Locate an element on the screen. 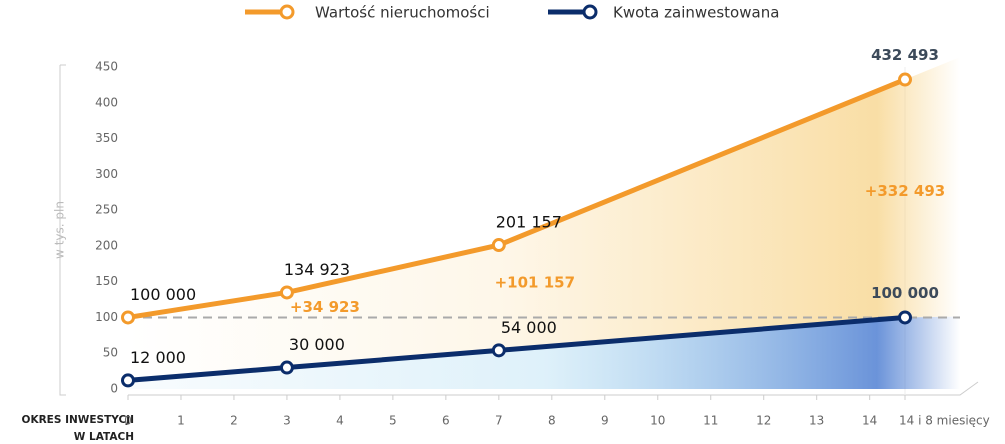 The width and height of the screenshot is (1005, 444). x-tick-label: 1 is located at coordinates (181, 421).